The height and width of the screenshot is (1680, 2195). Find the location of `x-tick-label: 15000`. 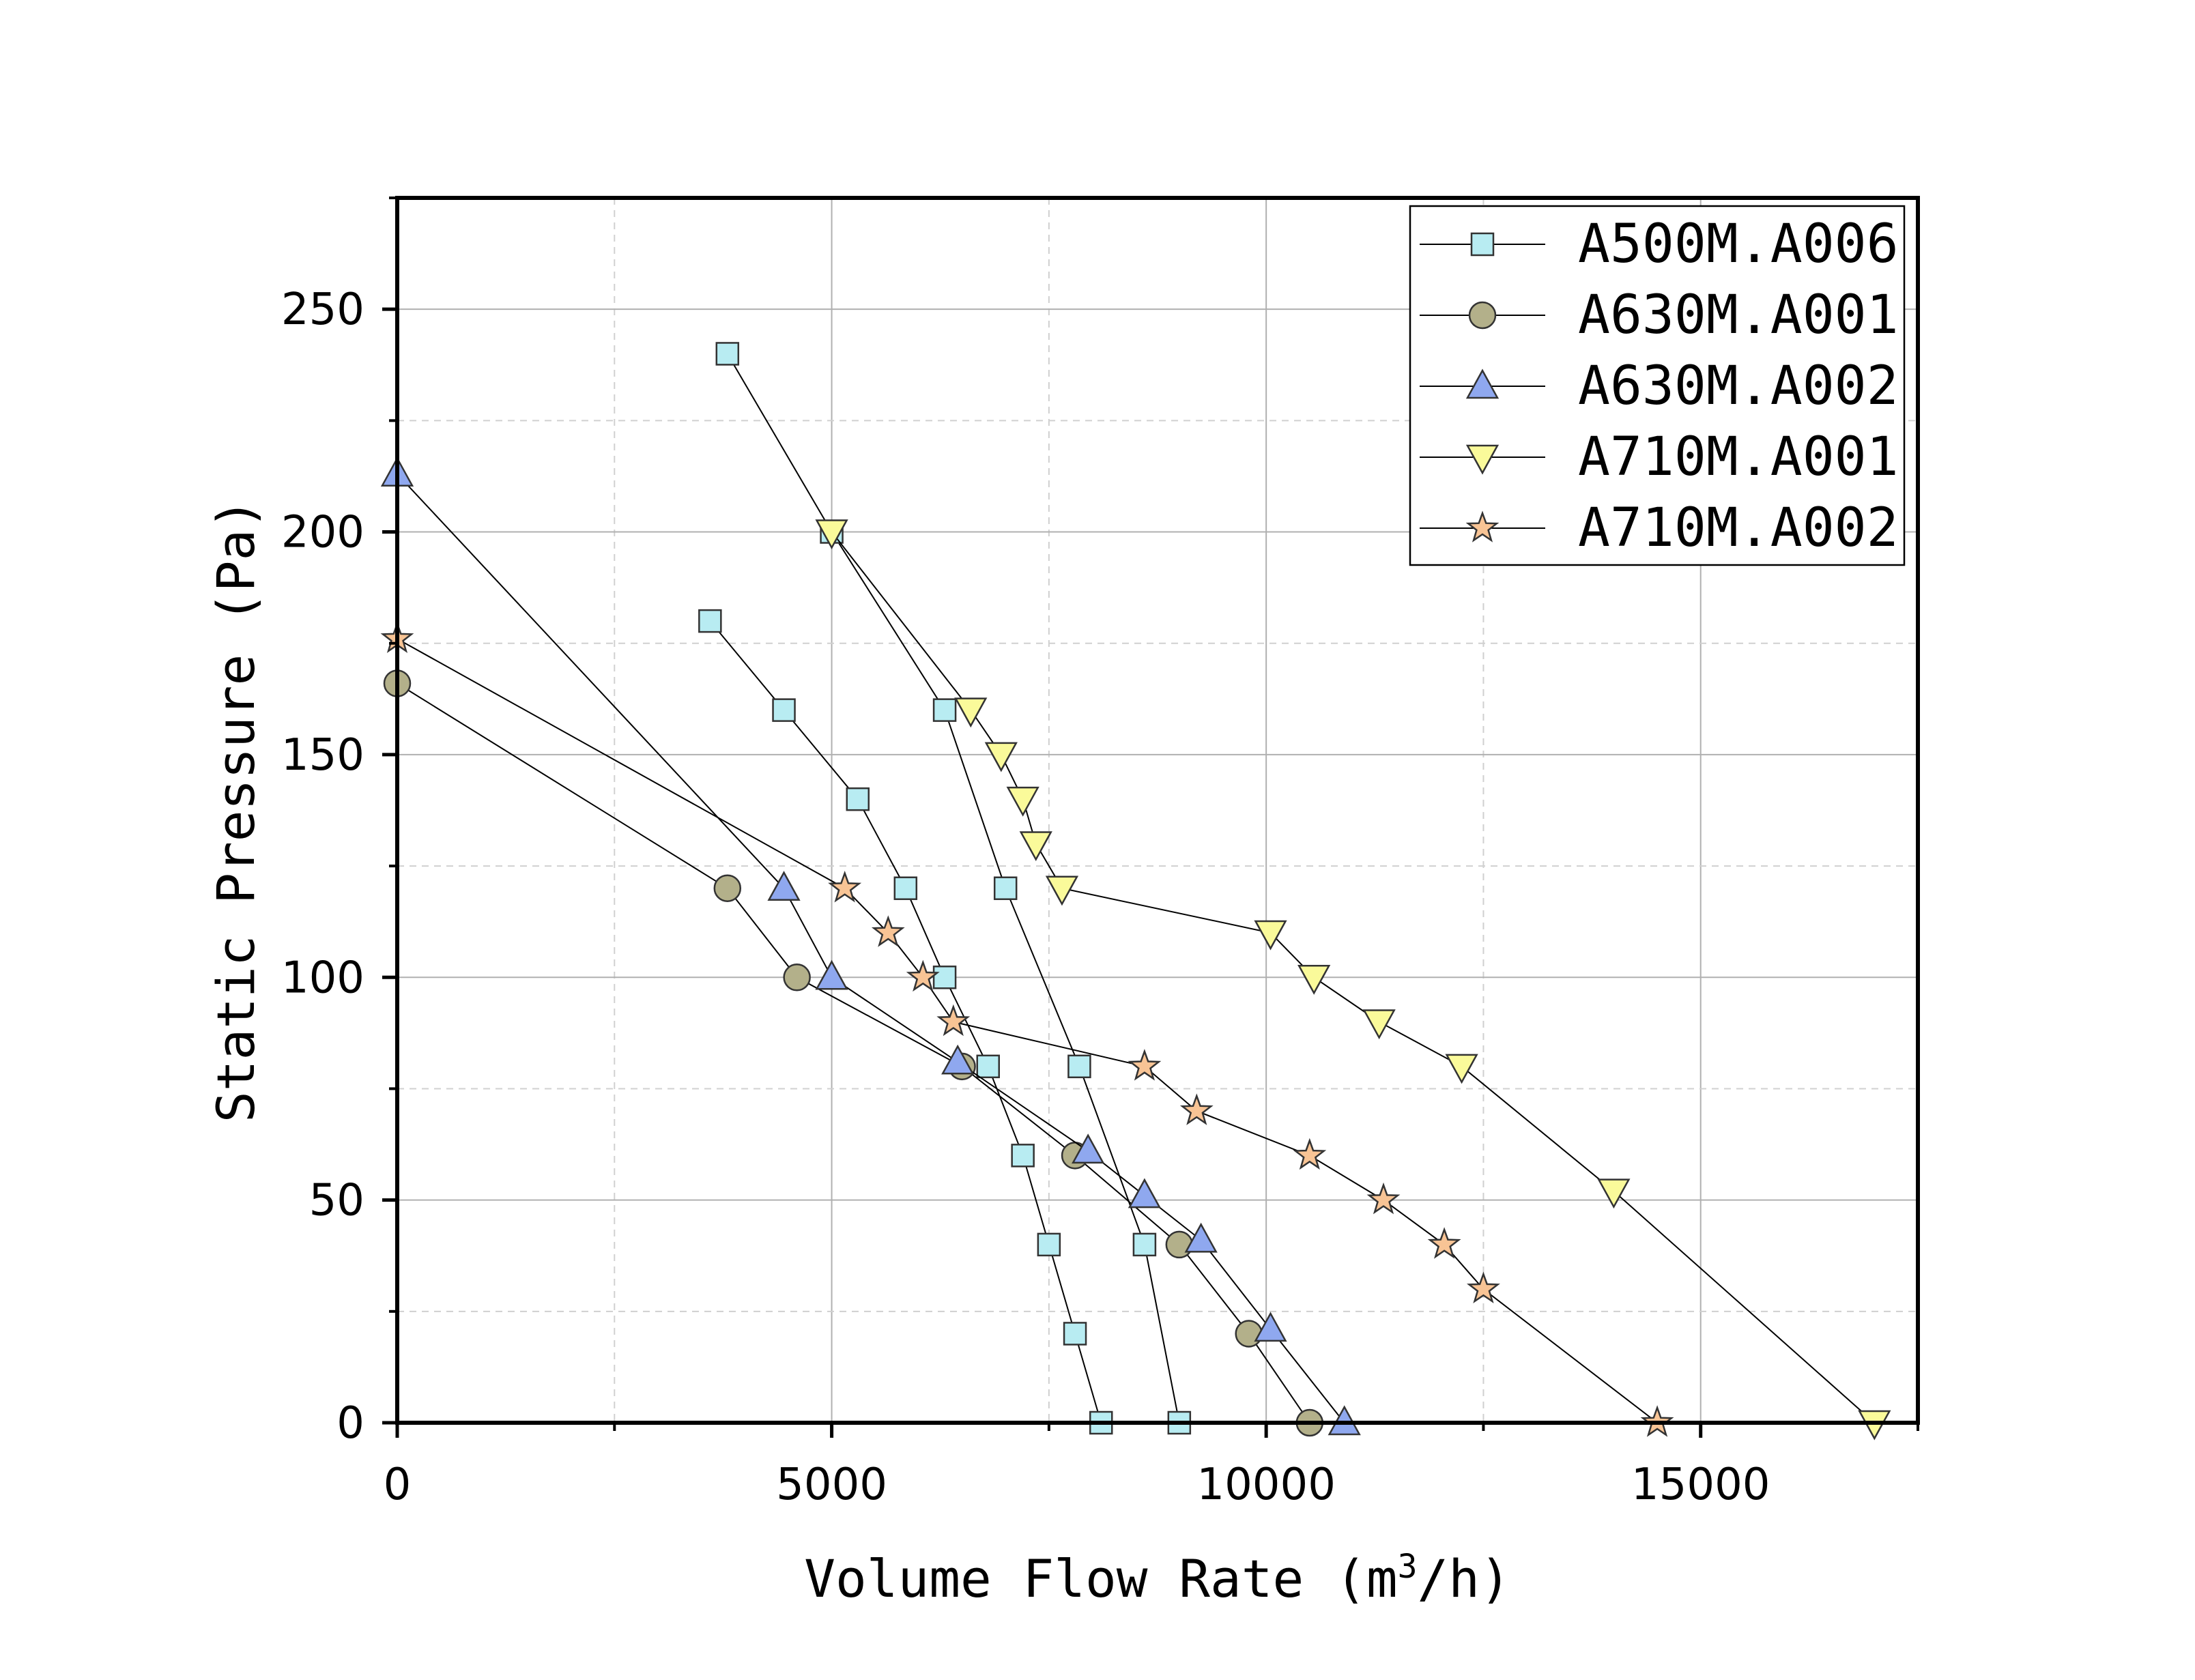

x-tick-label: 15000 is located at coordinates (1701, 1485).